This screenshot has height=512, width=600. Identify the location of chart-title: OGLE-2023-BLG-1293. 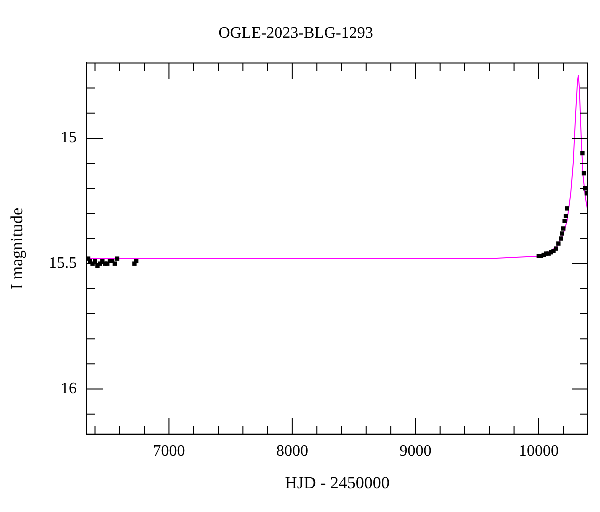
(296, 33).